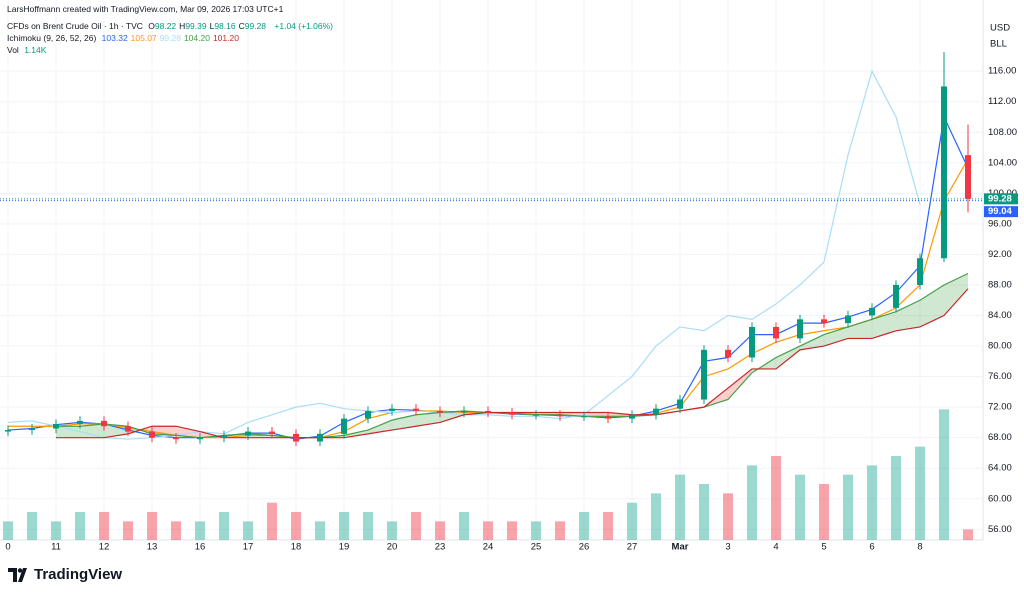  I want to click on price-label: 99.04, so click(1000, 211).